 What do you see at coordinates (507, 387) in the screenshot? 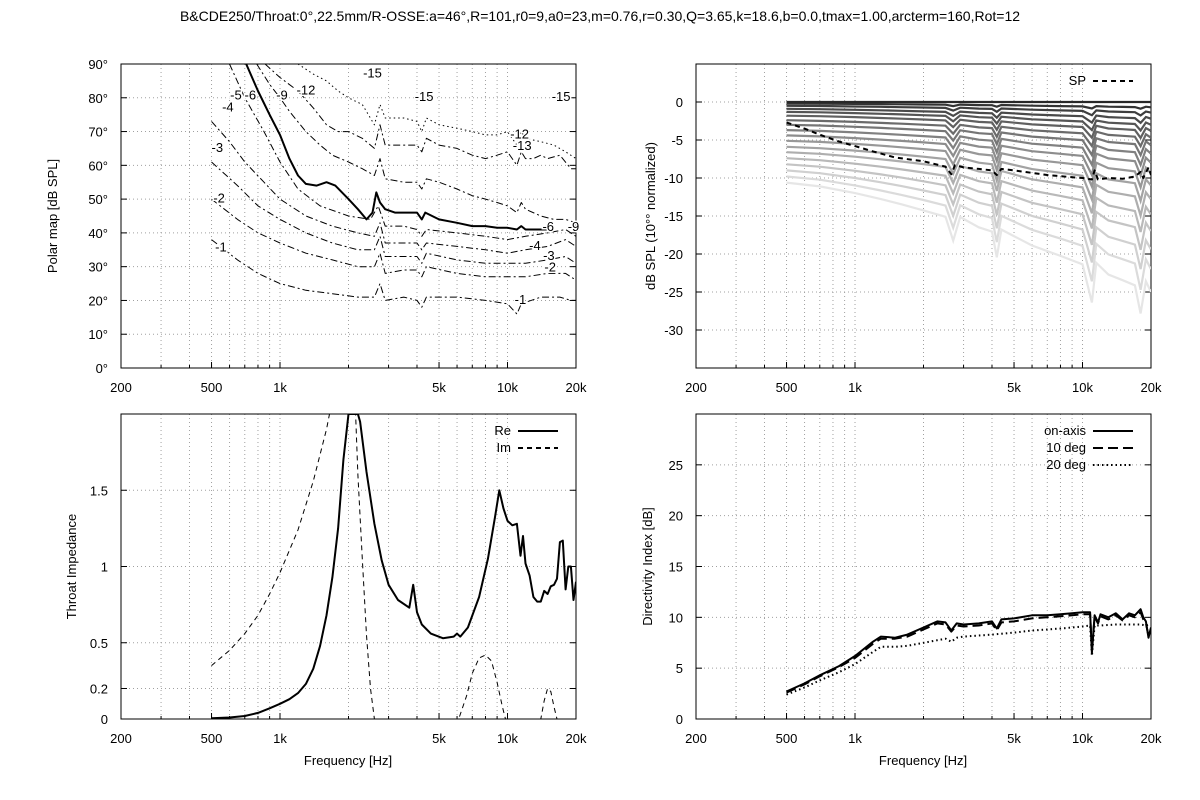
I see `polar-xtick-label: 10k` at bounding box center [507, 387].